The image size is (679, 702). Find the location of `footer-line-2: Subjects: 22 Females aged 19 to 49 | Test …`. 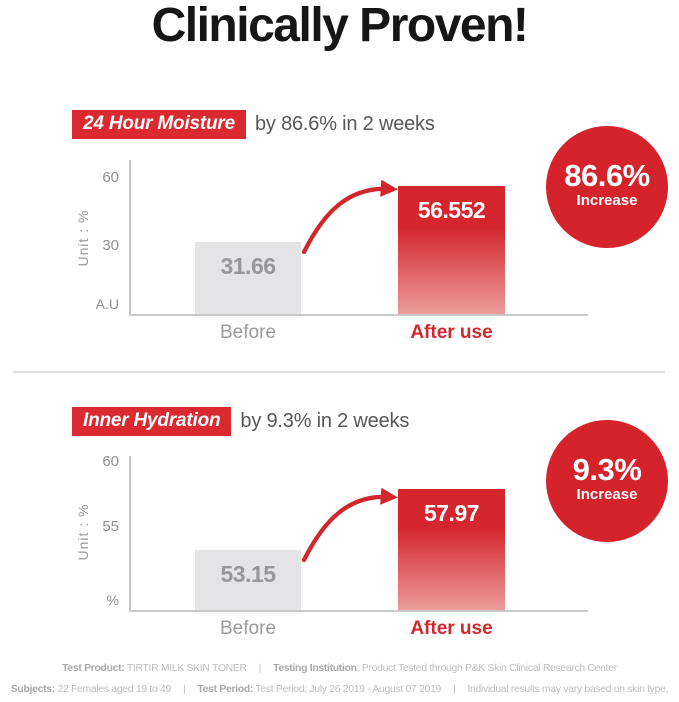

footer-line-2: Subjects: 22 Females aged 19 to 49 | Test … is located at coordinates (339, 689).